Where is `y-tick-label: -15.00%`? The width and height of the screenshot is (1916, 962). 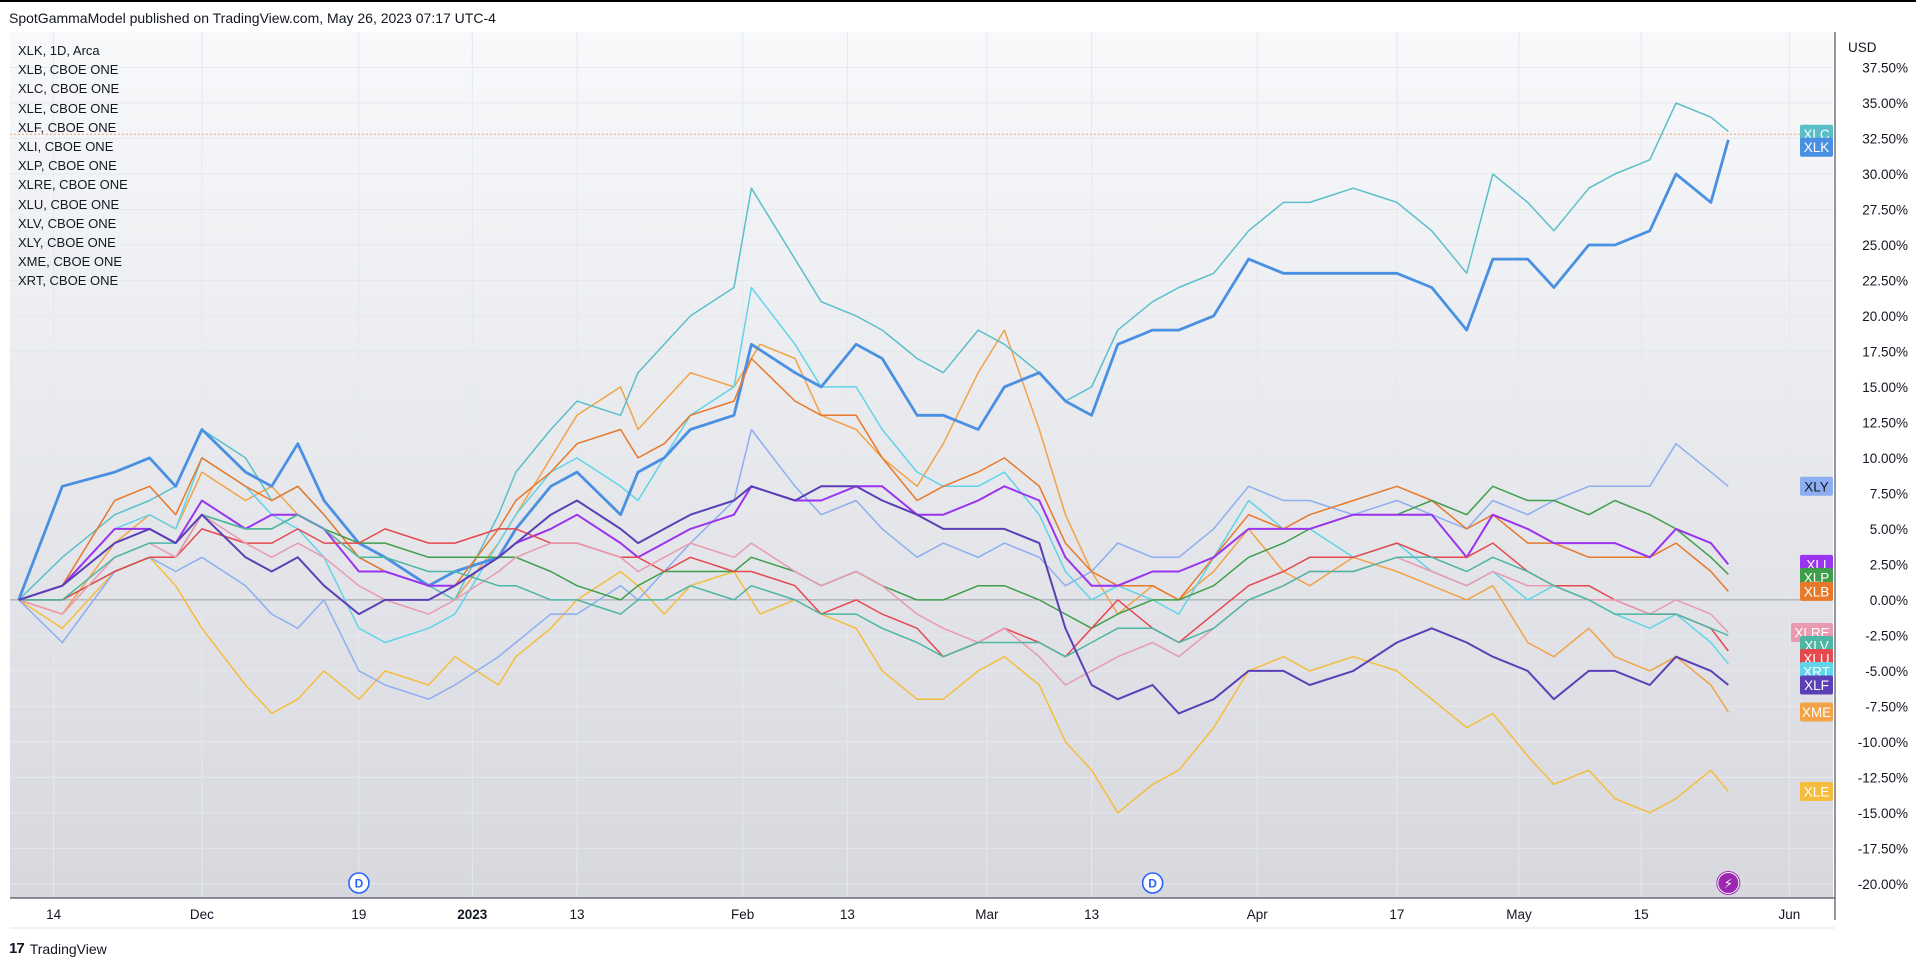
y-tick-label: -15.00% is located at coordinates (1883, 813).